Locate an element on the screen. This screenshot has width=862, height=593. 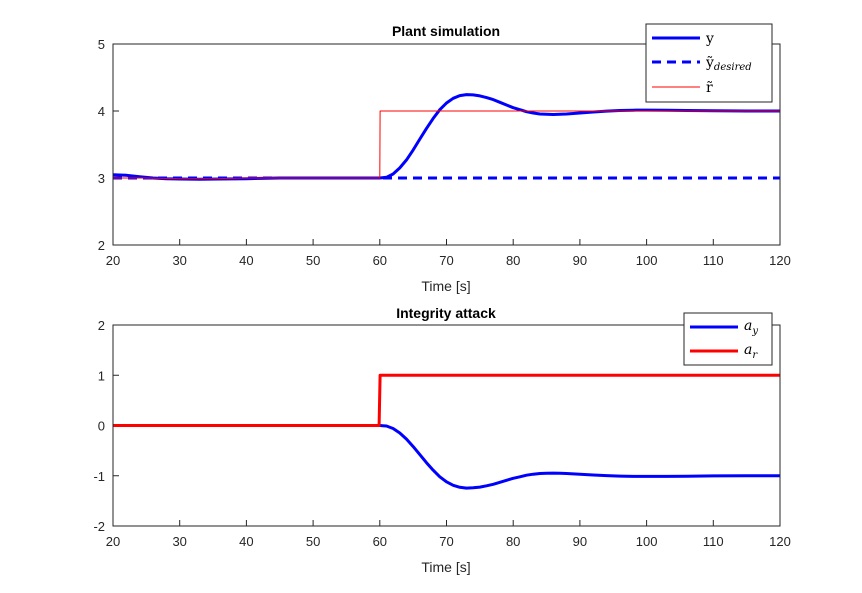
legend-label-y-desired: ỹdesired is located at coordinates (728, 64).